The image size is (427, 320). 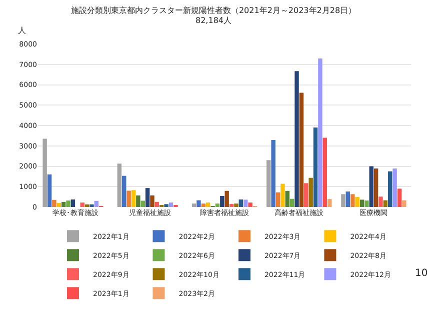 I want to click on chart-title: 施設分類別東京都内クラスター新規陽性者数（2021年2月～2023年2月28日）, so click(x=213, y=10).